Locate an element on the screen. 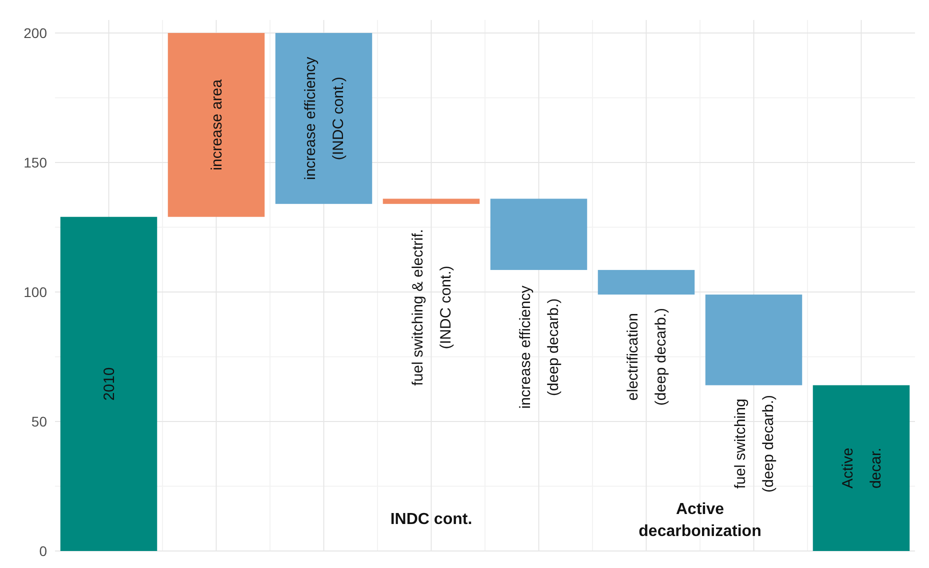  annotation: INDC cont. is located at coordinates (431, 519).